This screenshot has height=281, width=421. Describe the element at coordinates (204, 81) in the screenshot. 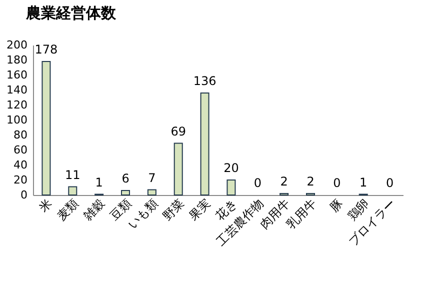

I see `data-label: 136` at that location.